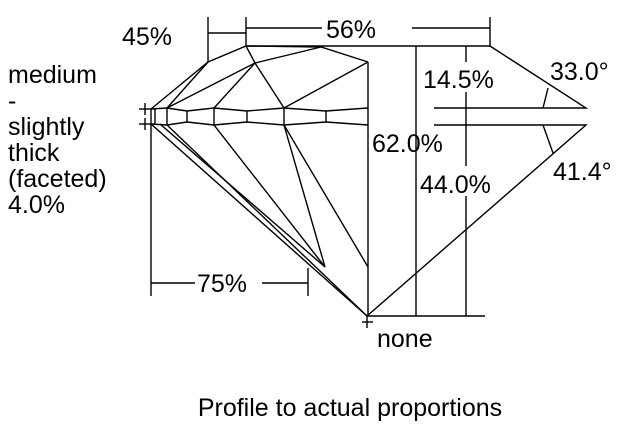 The height and width of the screenshot is (430, 640). What do you see at coordinates (458, 80) in the screenshot?
I see `crown-height-label: 14.5%` at bounding box center [458, 80].